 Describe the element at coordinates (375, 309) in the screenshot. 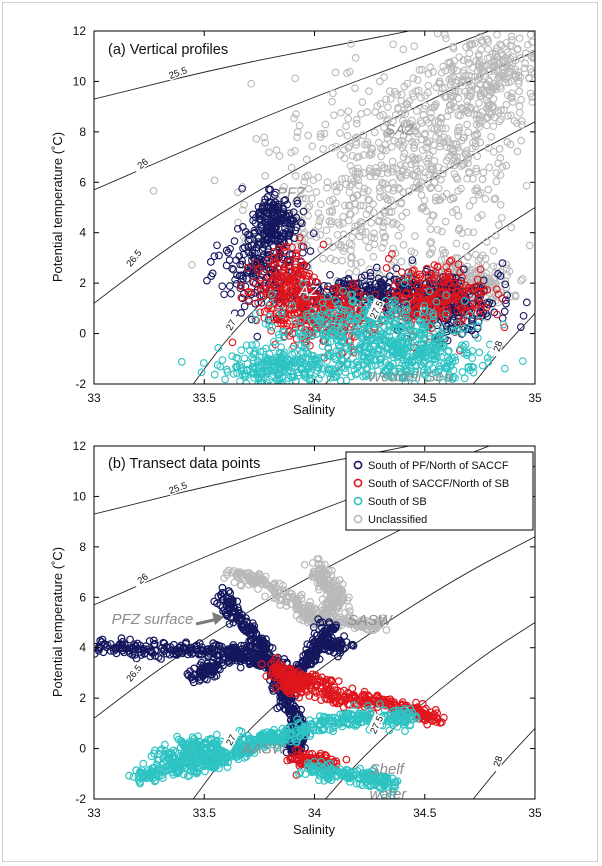

I see `contour-label-bg` at that location.